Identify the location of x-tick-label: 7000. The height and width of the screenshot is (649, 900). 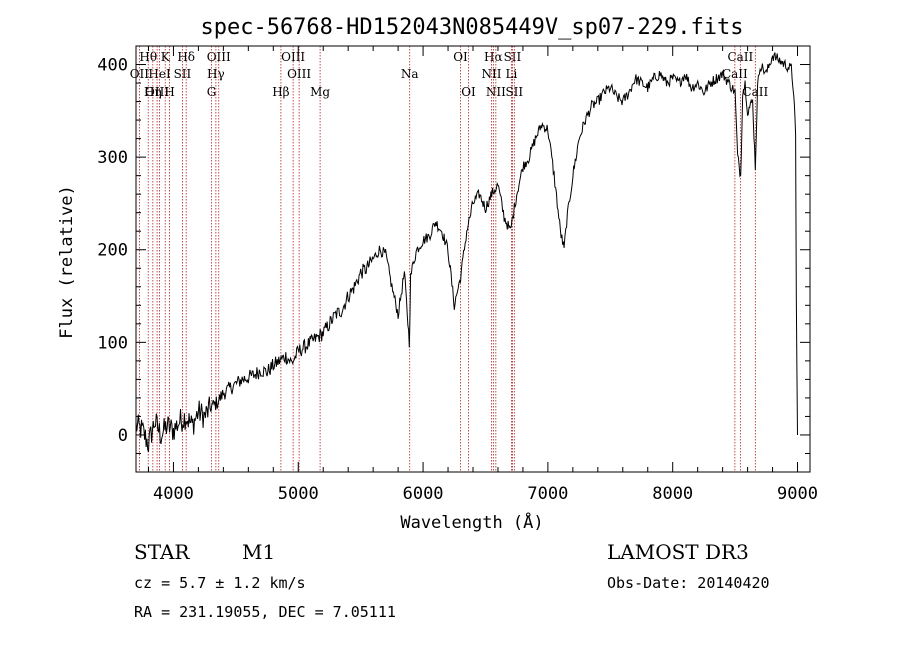
(547, 494).